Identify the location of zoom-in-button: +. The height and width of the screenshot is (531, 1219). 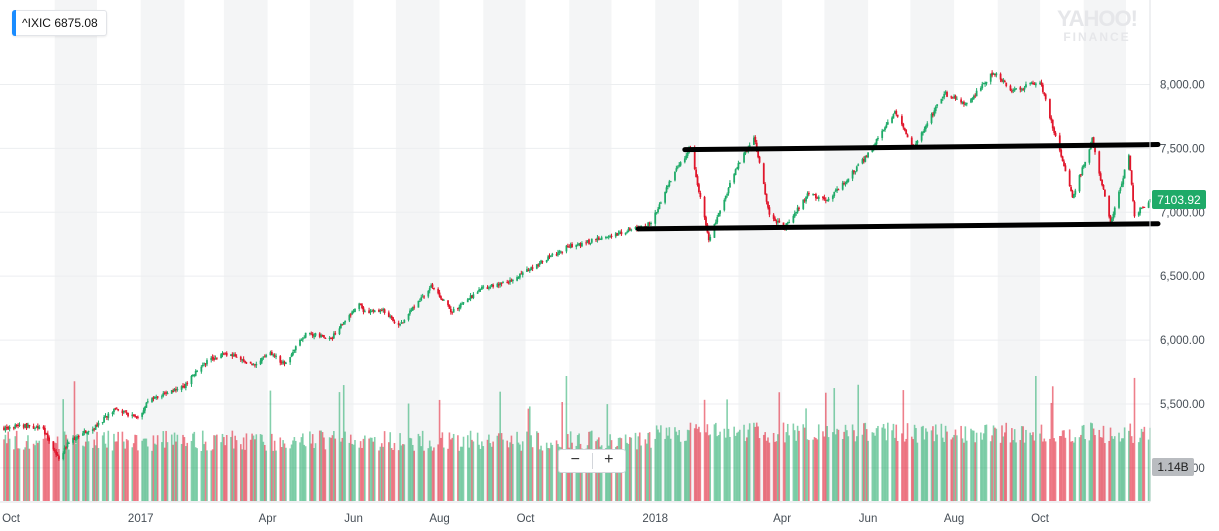
(609, 459).